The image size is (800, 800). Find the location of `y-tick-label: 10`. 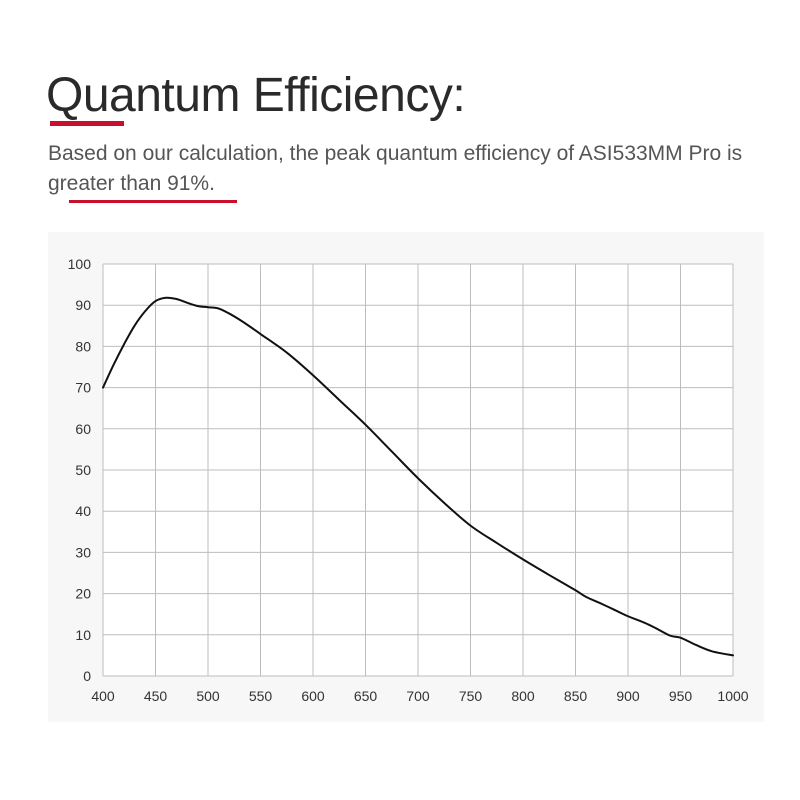

y-tick-label: 10 is located at coordinates (83, 635).